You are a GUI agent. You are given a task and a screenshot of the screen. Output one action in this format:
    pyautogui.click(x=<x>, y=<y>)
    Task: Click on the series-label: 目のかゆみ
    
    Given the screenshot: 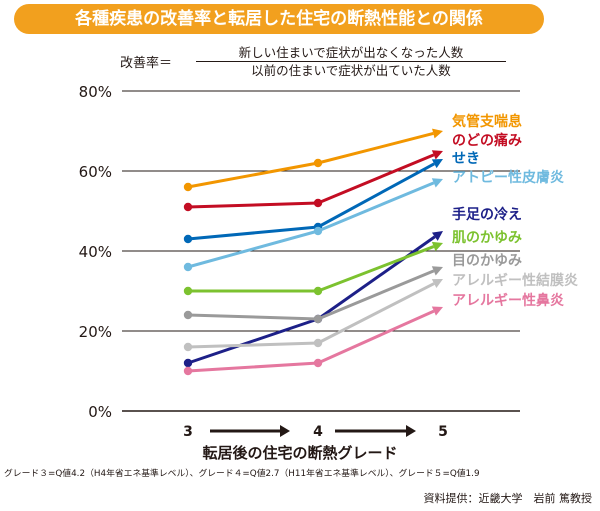 What is the action you would take?
    pyautogui.click(x=487, y=261)
    